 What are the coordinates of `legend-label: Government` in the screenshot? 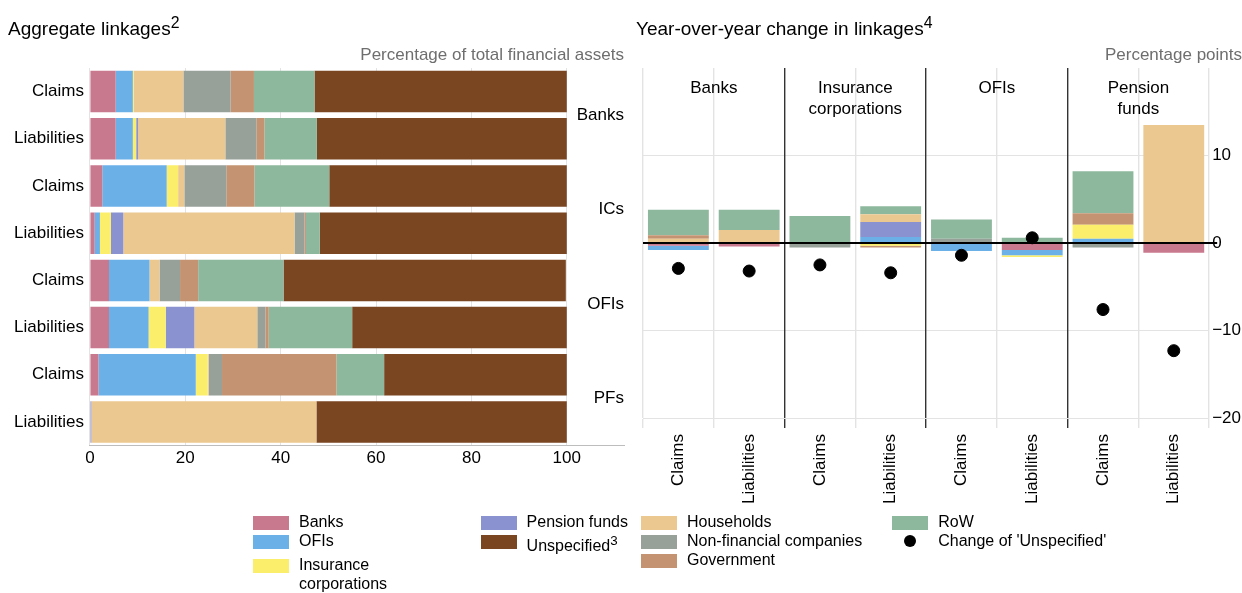 It's located at (731, 559).